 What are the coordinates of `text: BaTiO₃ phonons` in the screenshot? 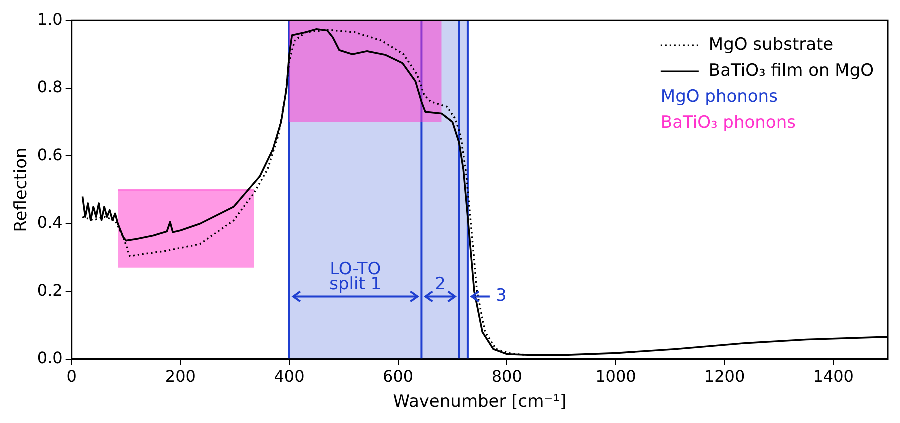 It's located at (728, 123).